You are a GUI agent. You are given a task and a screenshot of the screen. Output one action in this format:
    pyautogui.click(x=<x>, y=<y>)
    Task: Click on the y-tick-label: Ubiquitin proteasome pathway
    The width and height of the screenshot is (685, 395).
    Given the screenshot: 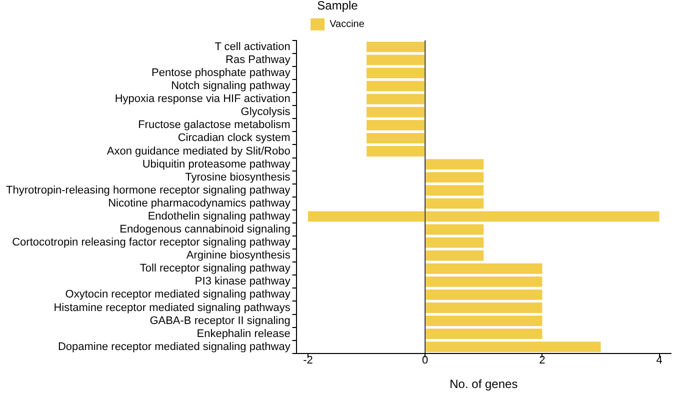 What is the action you would take?
    pyautogui.click(x=216, y=164)
    